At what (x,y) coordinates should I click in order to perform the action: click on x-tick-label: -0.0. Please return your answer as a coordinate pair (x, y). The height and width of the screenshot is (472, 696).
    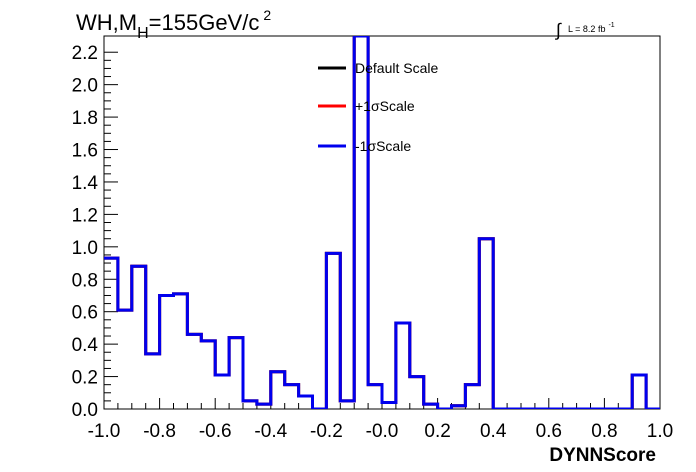
    Looking at the image, I should click on (382, 431).